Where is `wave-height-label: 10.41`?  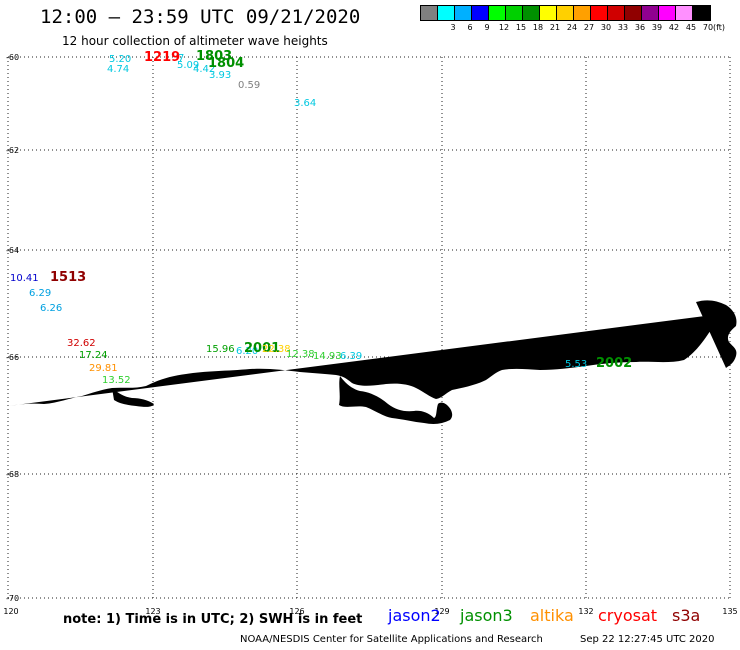 wave-height-label: 10.41 is located at coordinates (24, 278).